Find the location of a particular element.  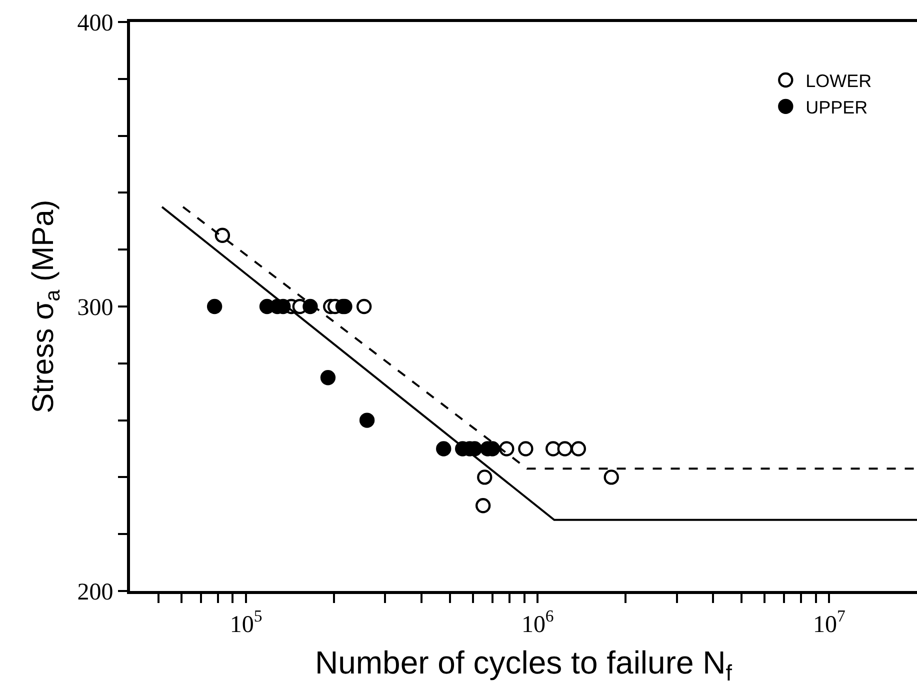

x-tick-label: 10$^{6}$ is located at coordinates (537, 622).